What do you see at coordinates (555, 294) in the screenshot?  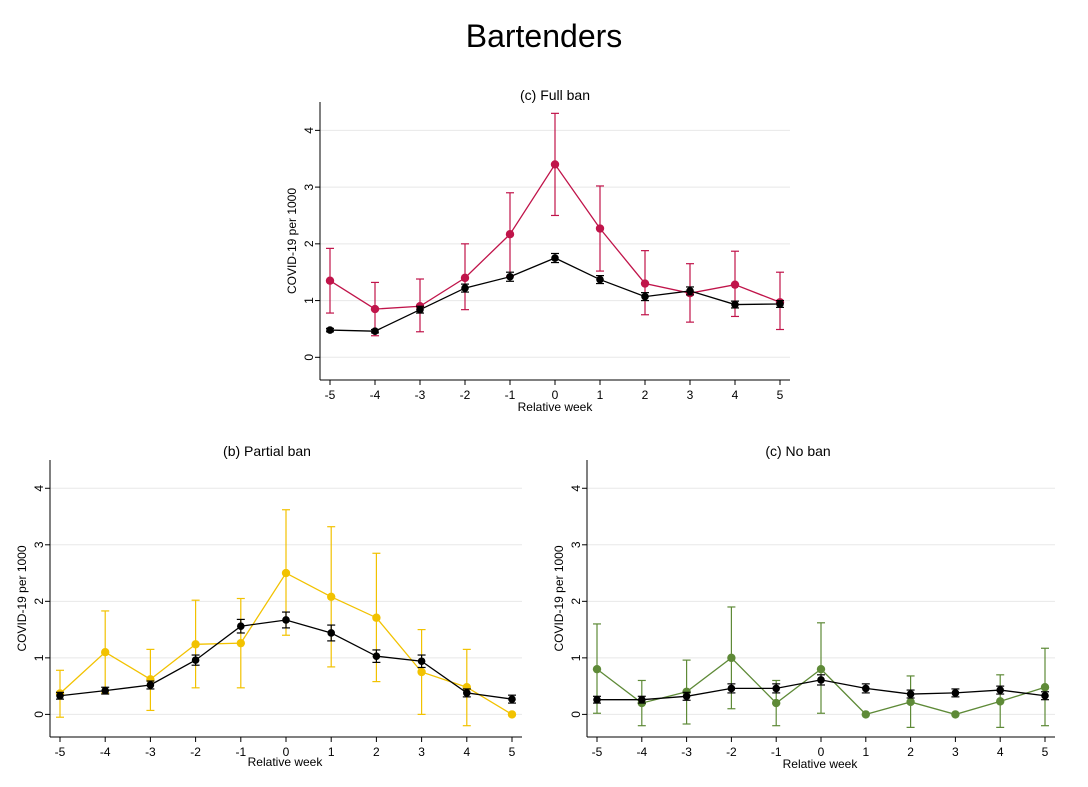 I see `series-line` at bounding box center [555, 294].